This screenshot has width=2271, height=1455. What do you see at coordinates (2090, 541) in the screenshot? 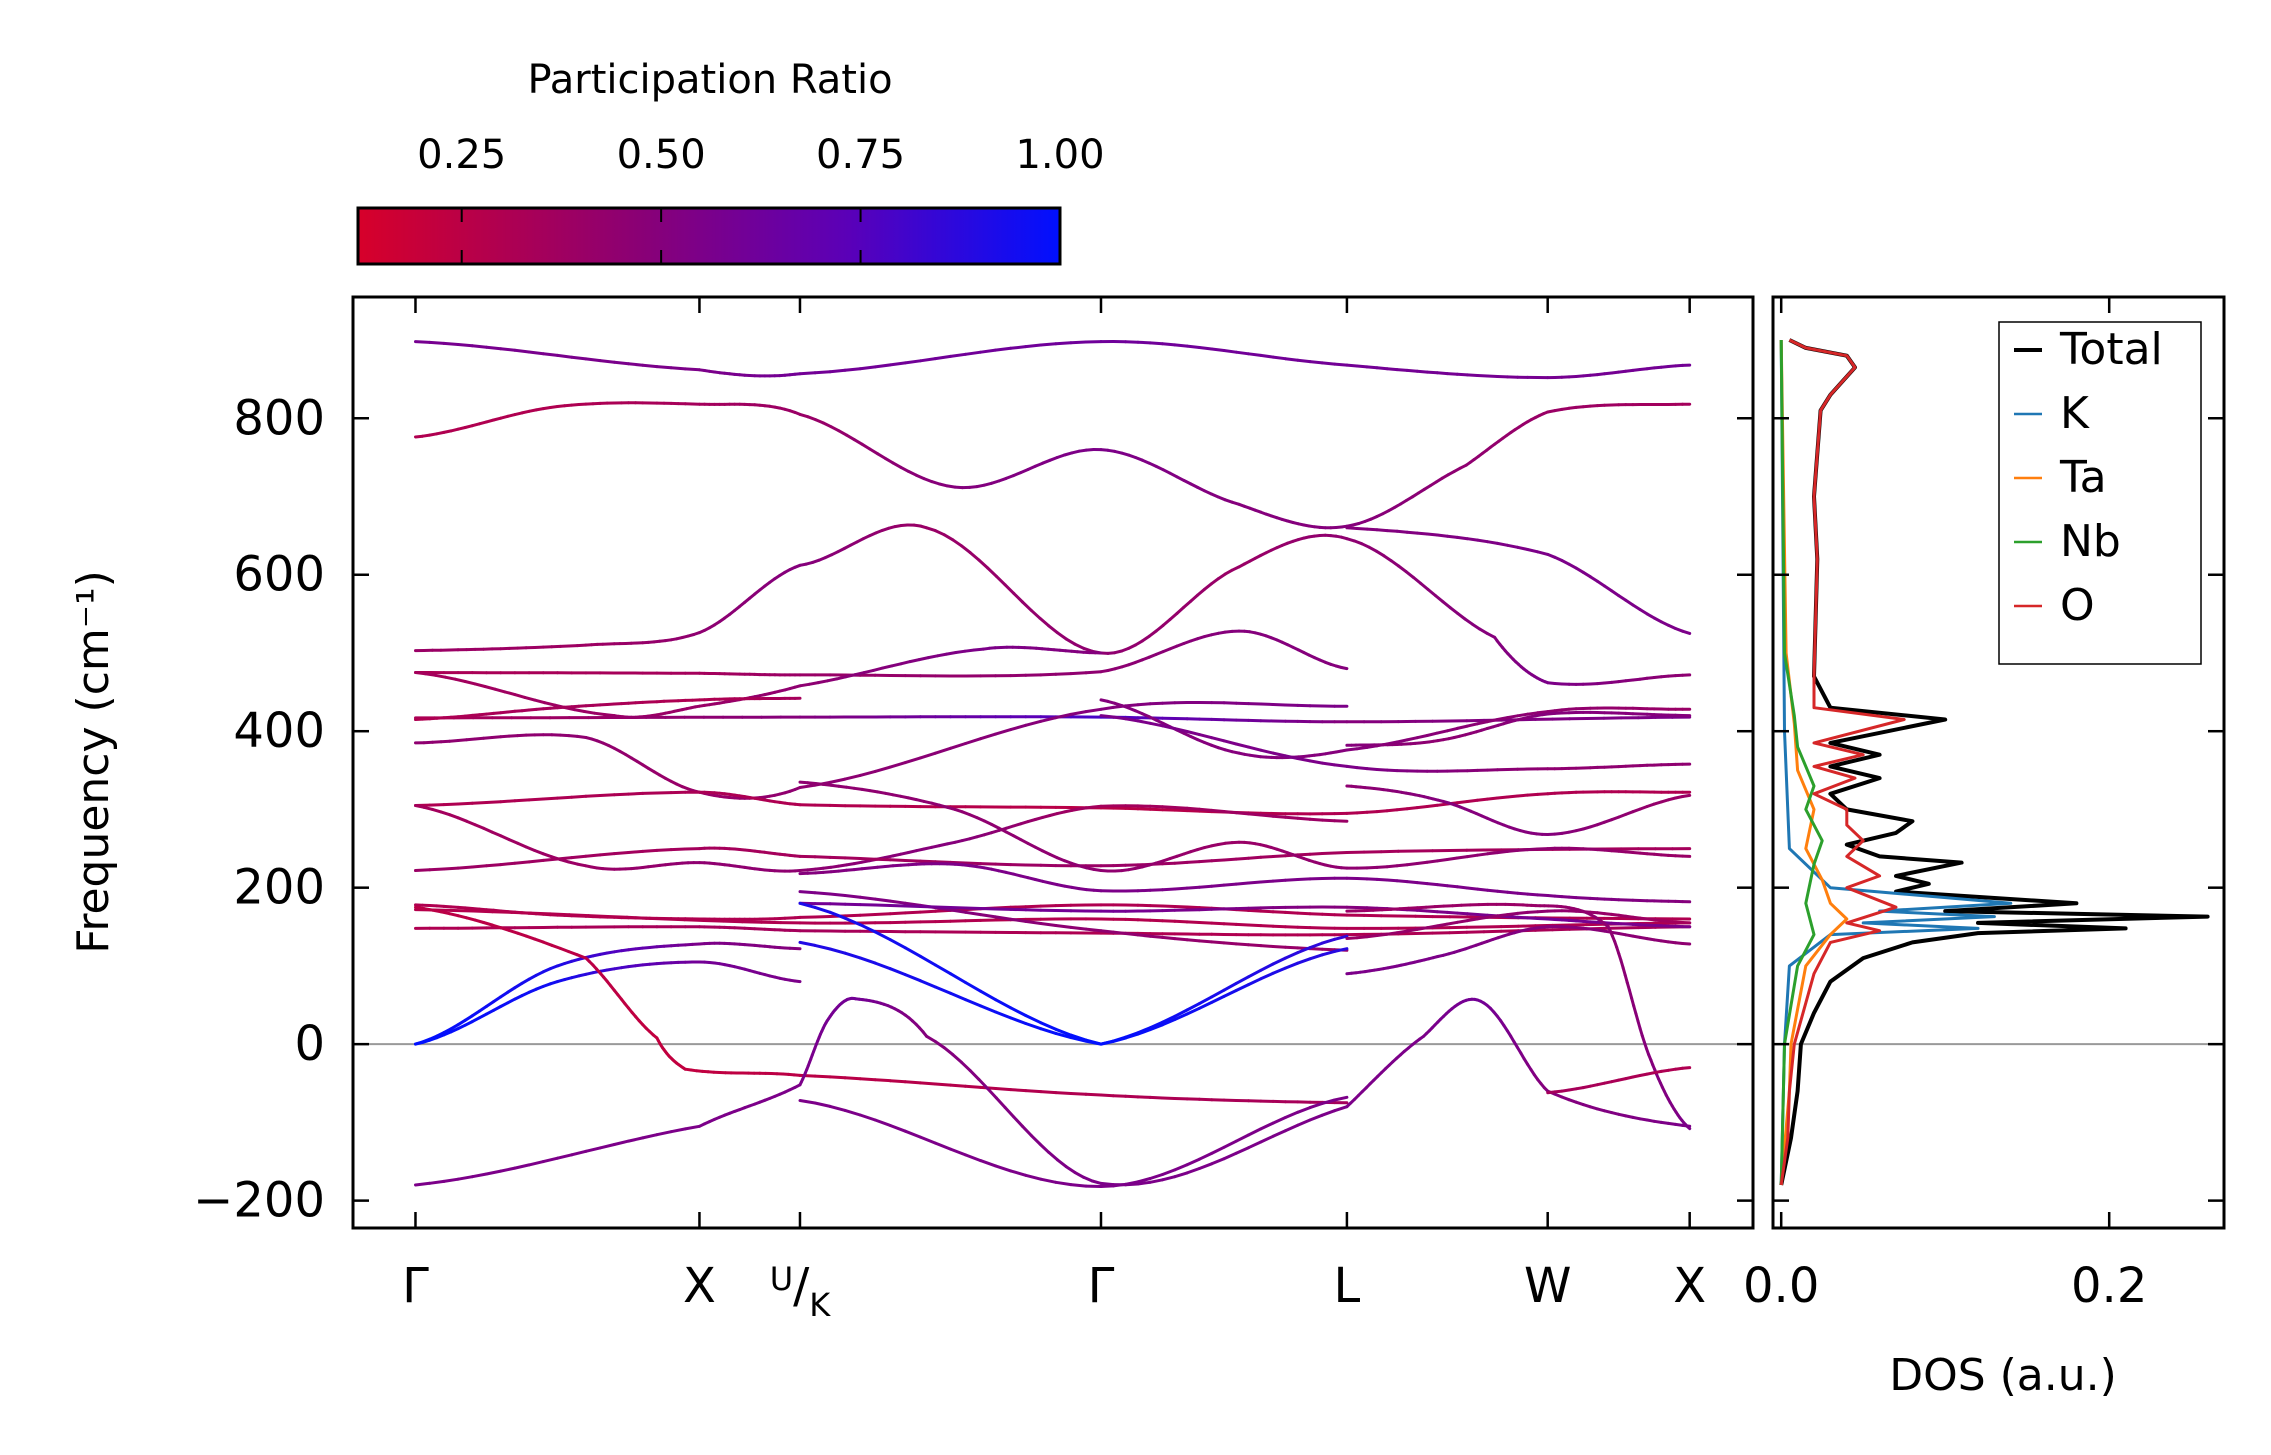
I see `legend-label-nb: Nb` at bounding box center [2090, 541].